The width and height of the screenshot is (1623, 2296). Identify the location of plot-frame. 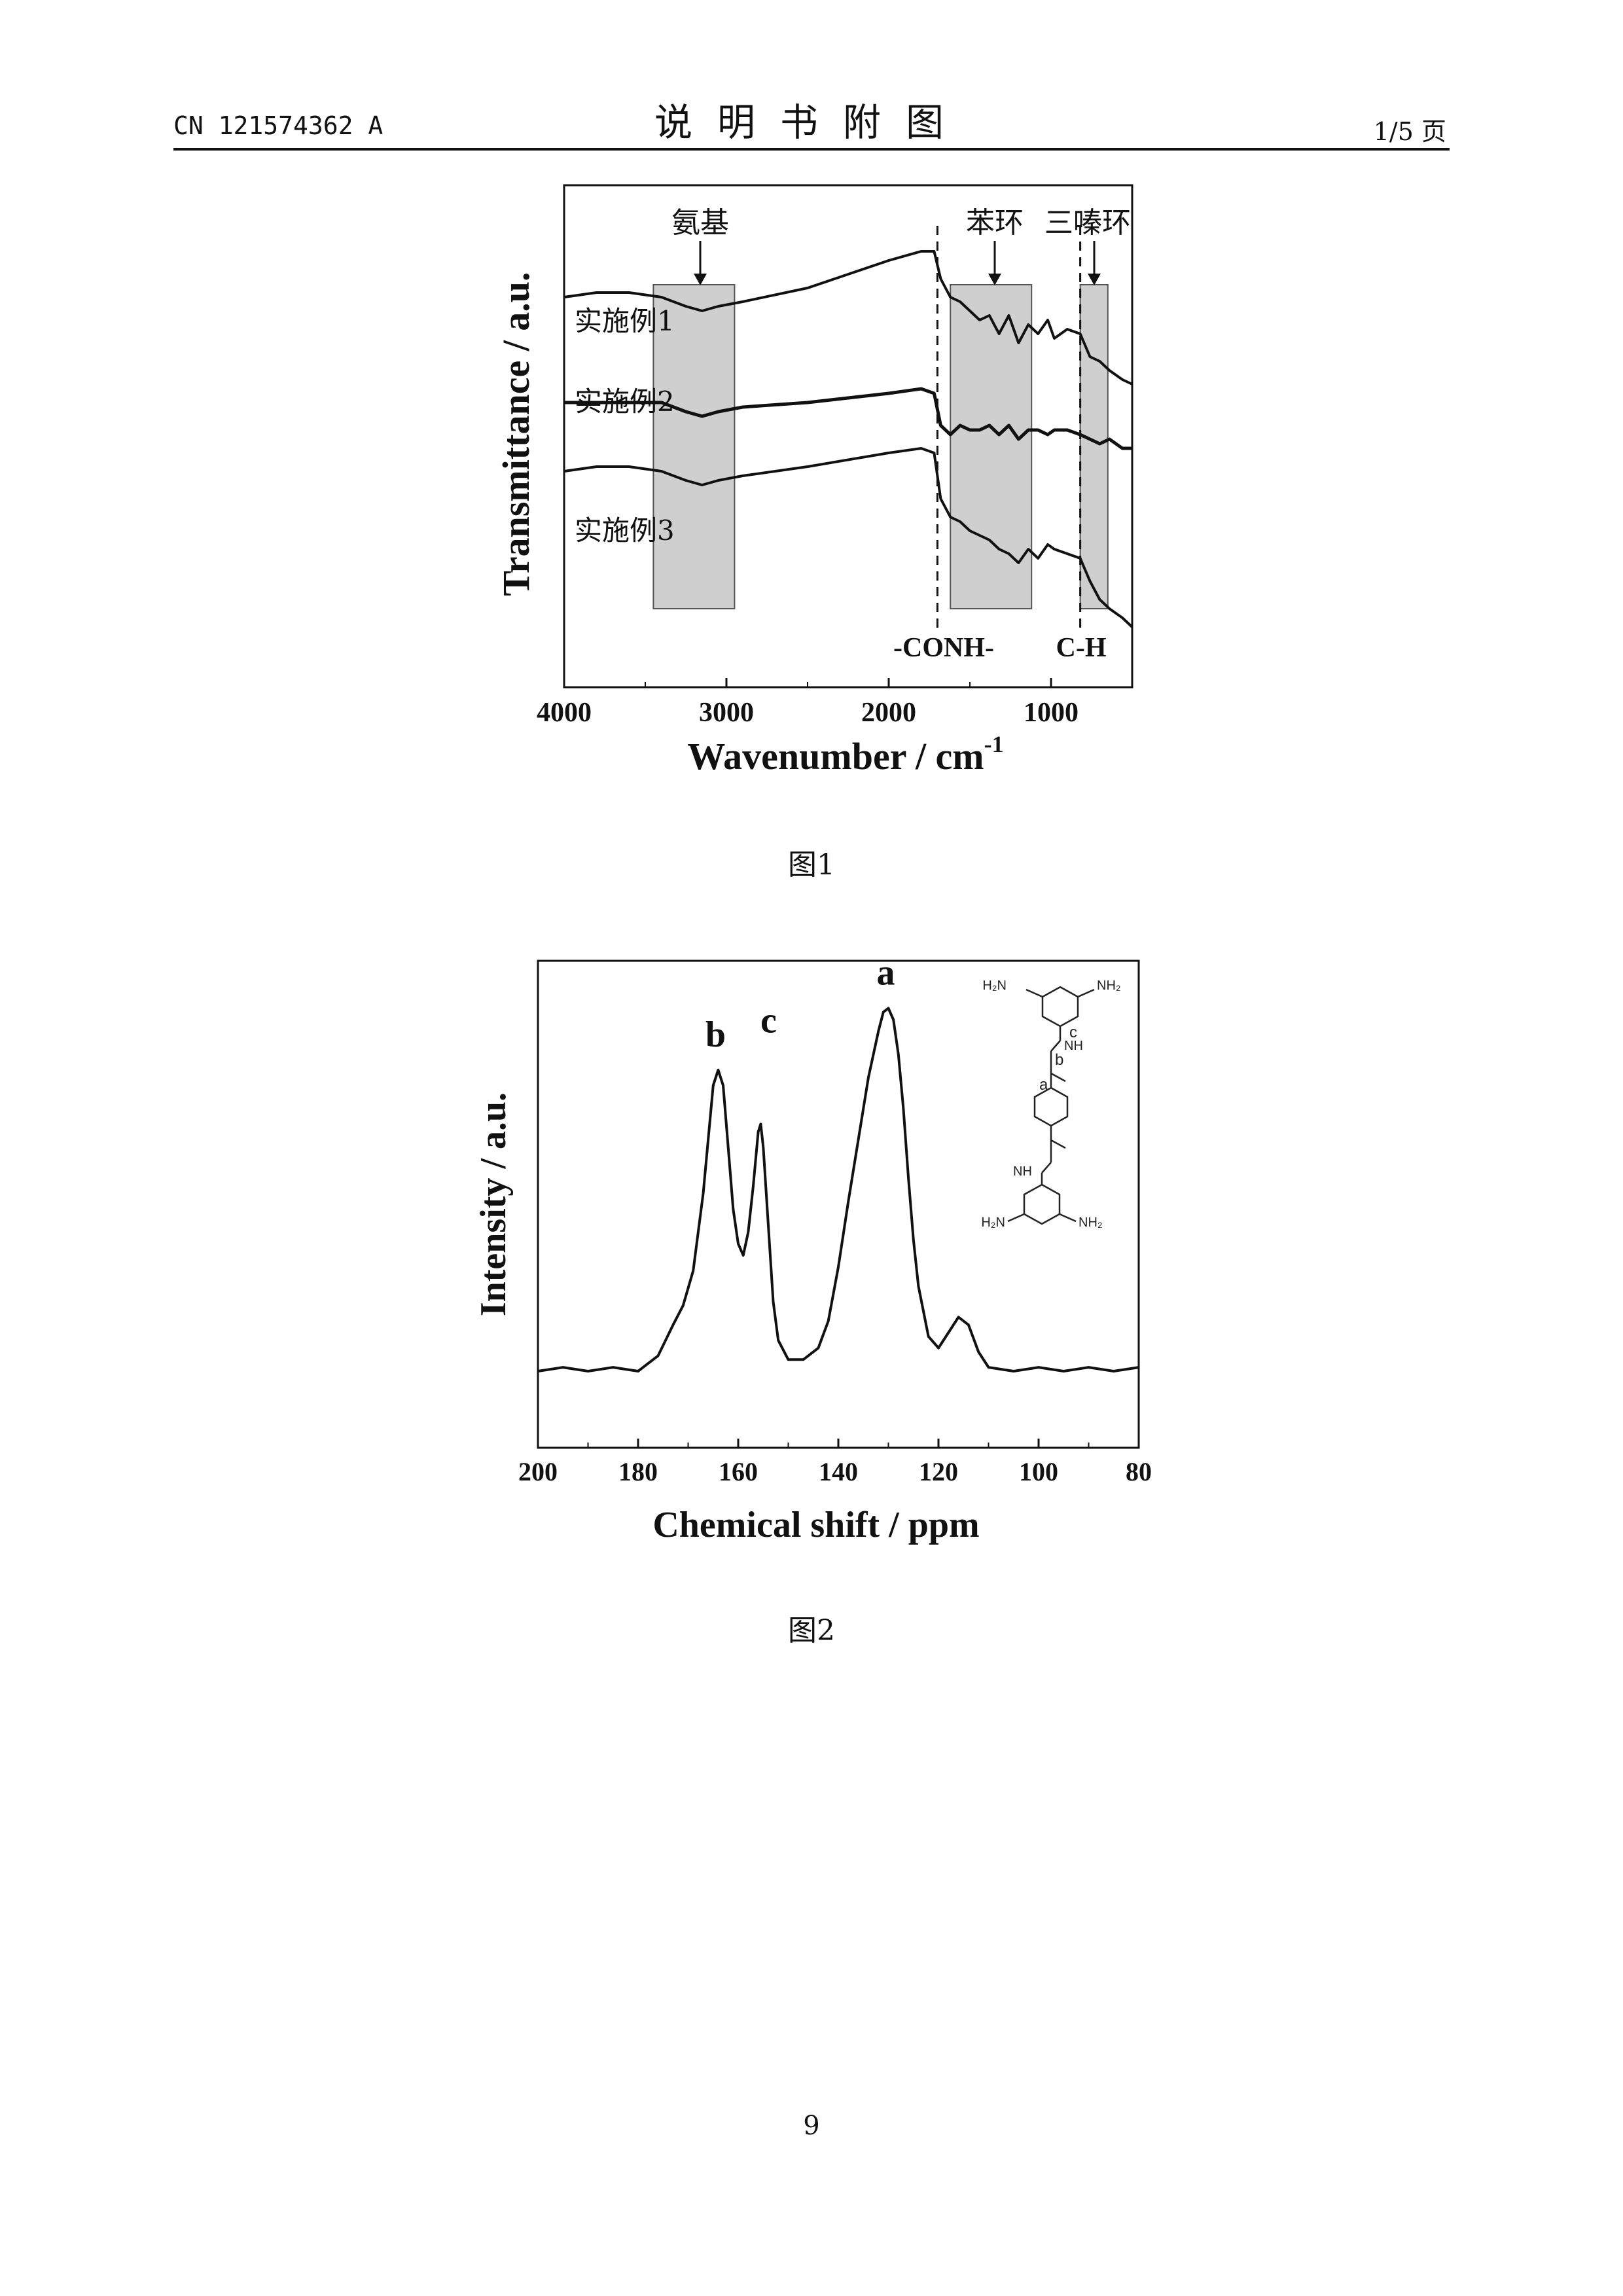
(848, 436).